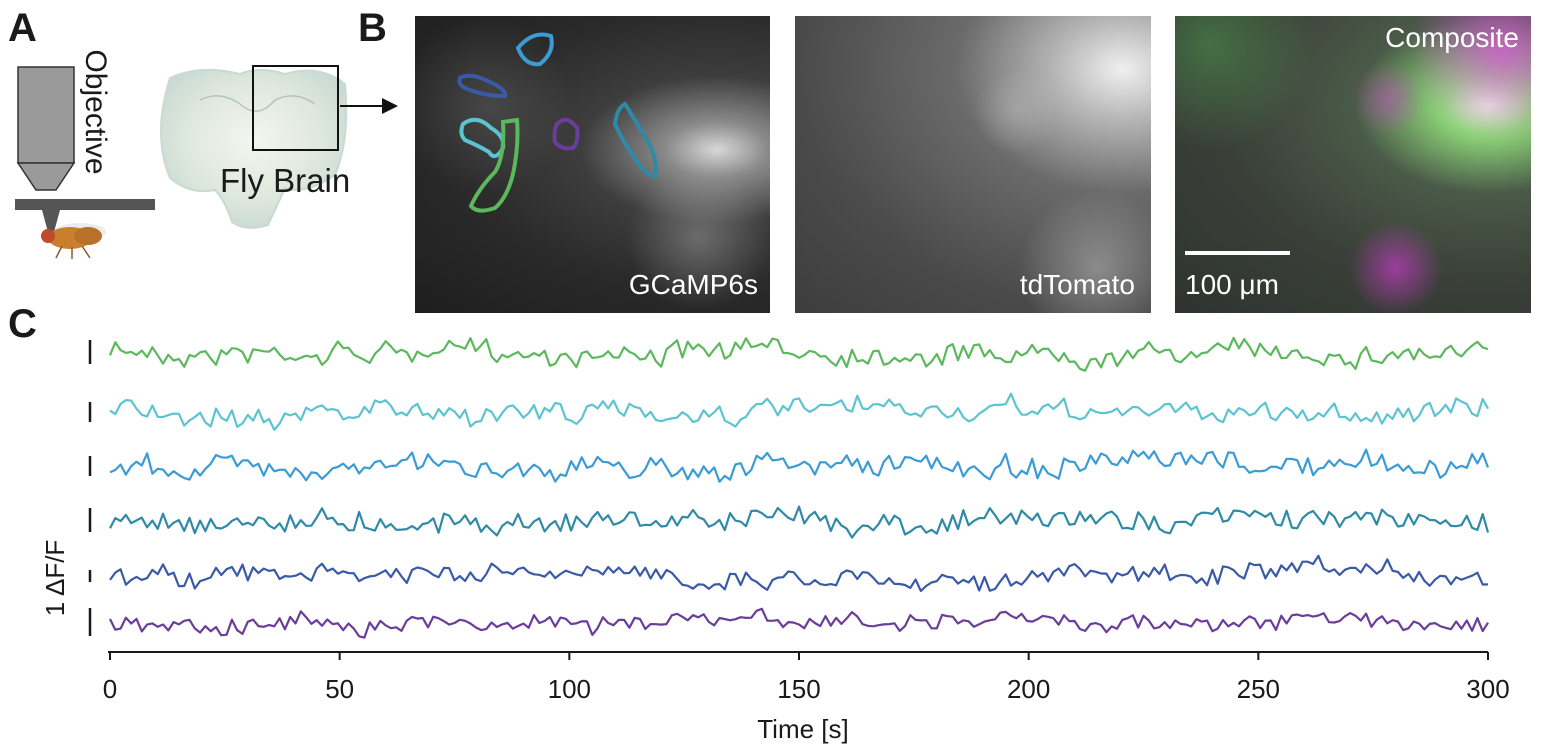  What do you see at coordinates (566, 134) in the screenshot?
I see `roi-purple` at bounding box center [566, 134].